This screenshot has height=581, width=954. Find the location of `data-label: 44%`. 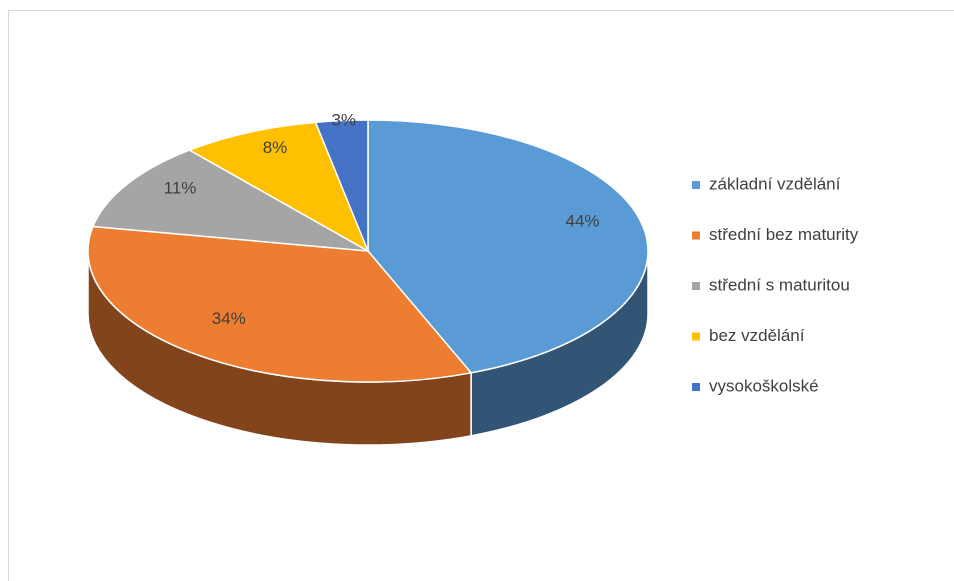

data-label: 44% is located at coordinates (583, 220).